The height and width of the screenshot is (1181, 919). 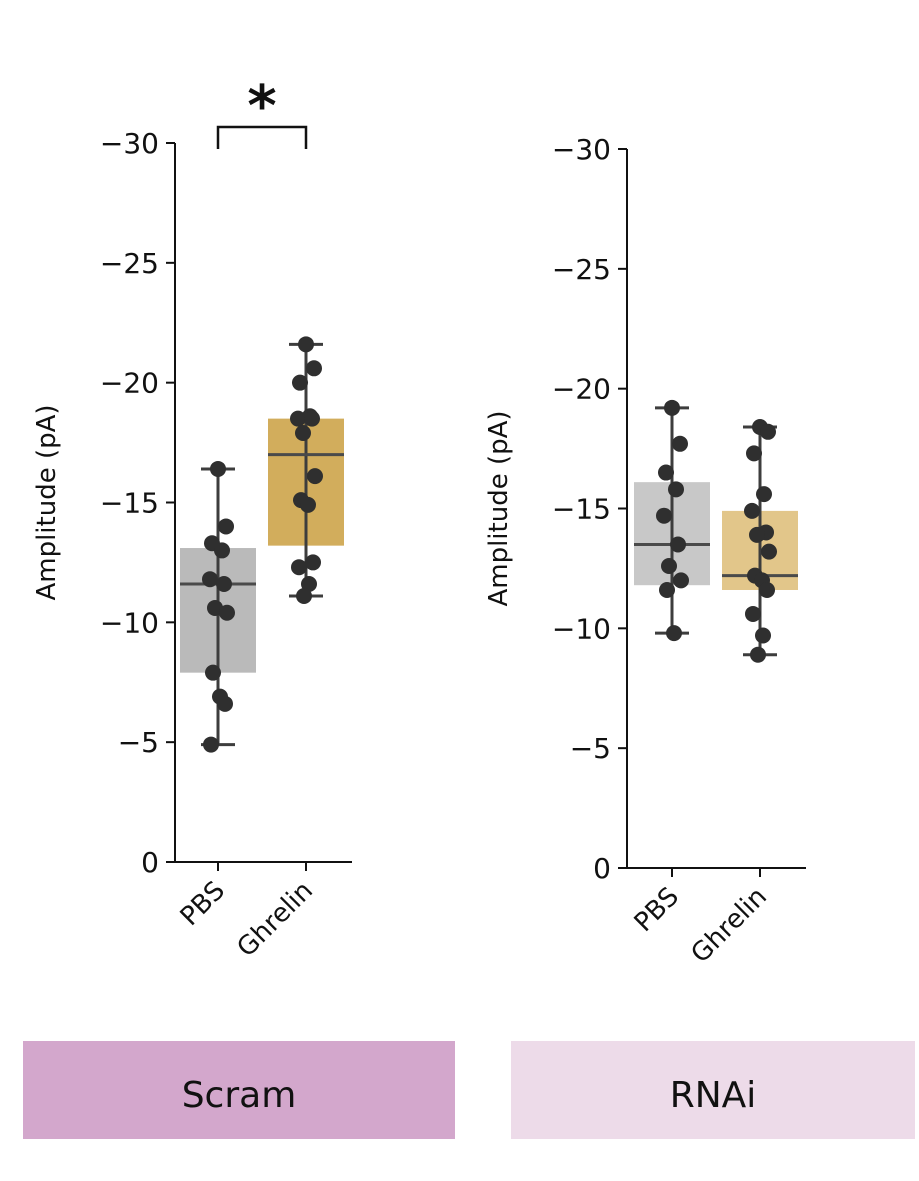 What do you see at coordinates (261, 106) in the screenshot?
I see `significance-label: *` at bounding box center [261, 106].